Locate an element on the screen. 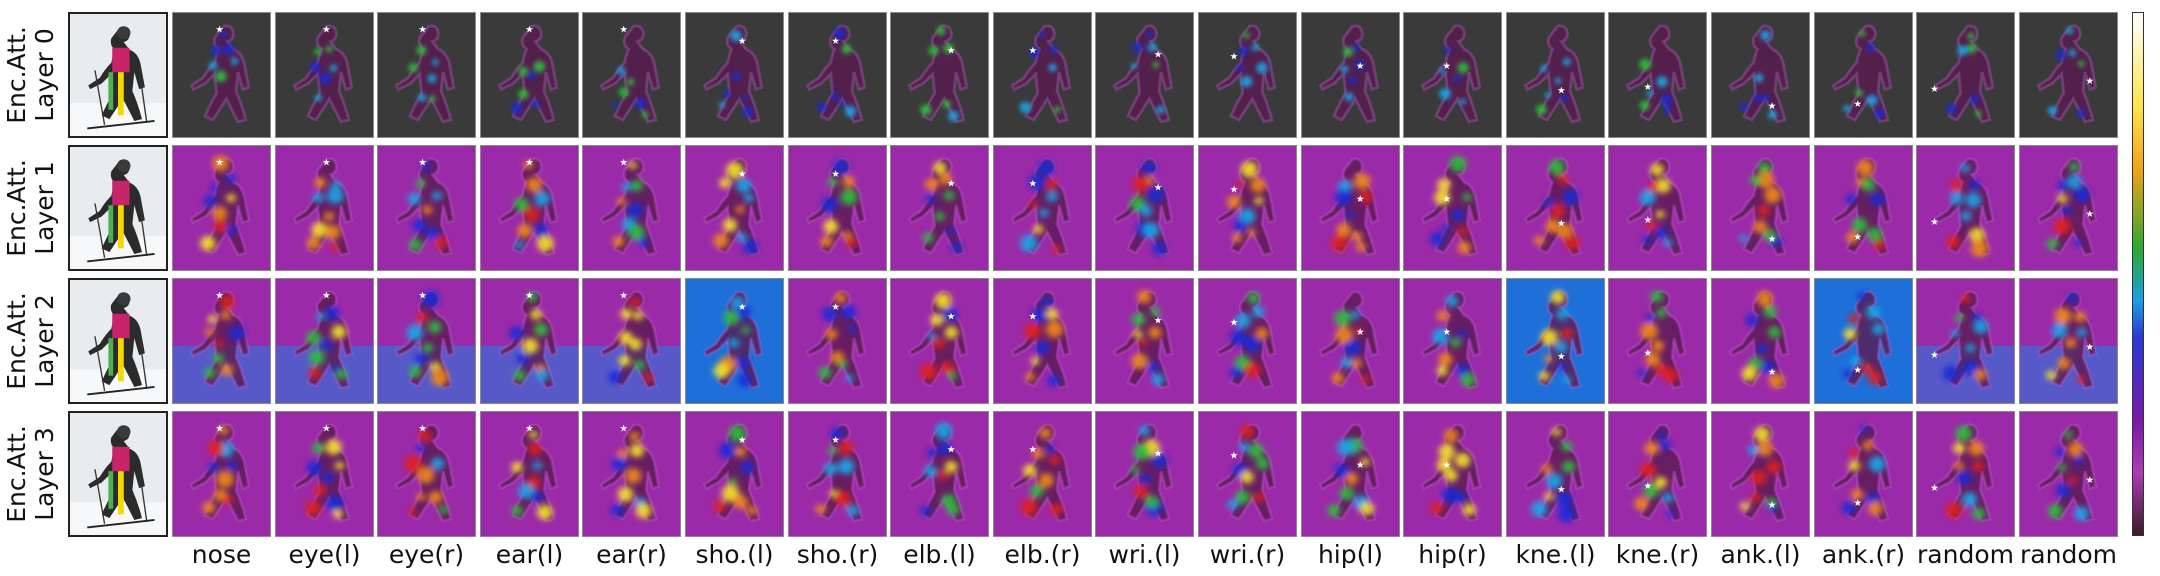 The width and height of the screenshot is (2160, 576). column-label: random is located at coordinates (1965, 554).